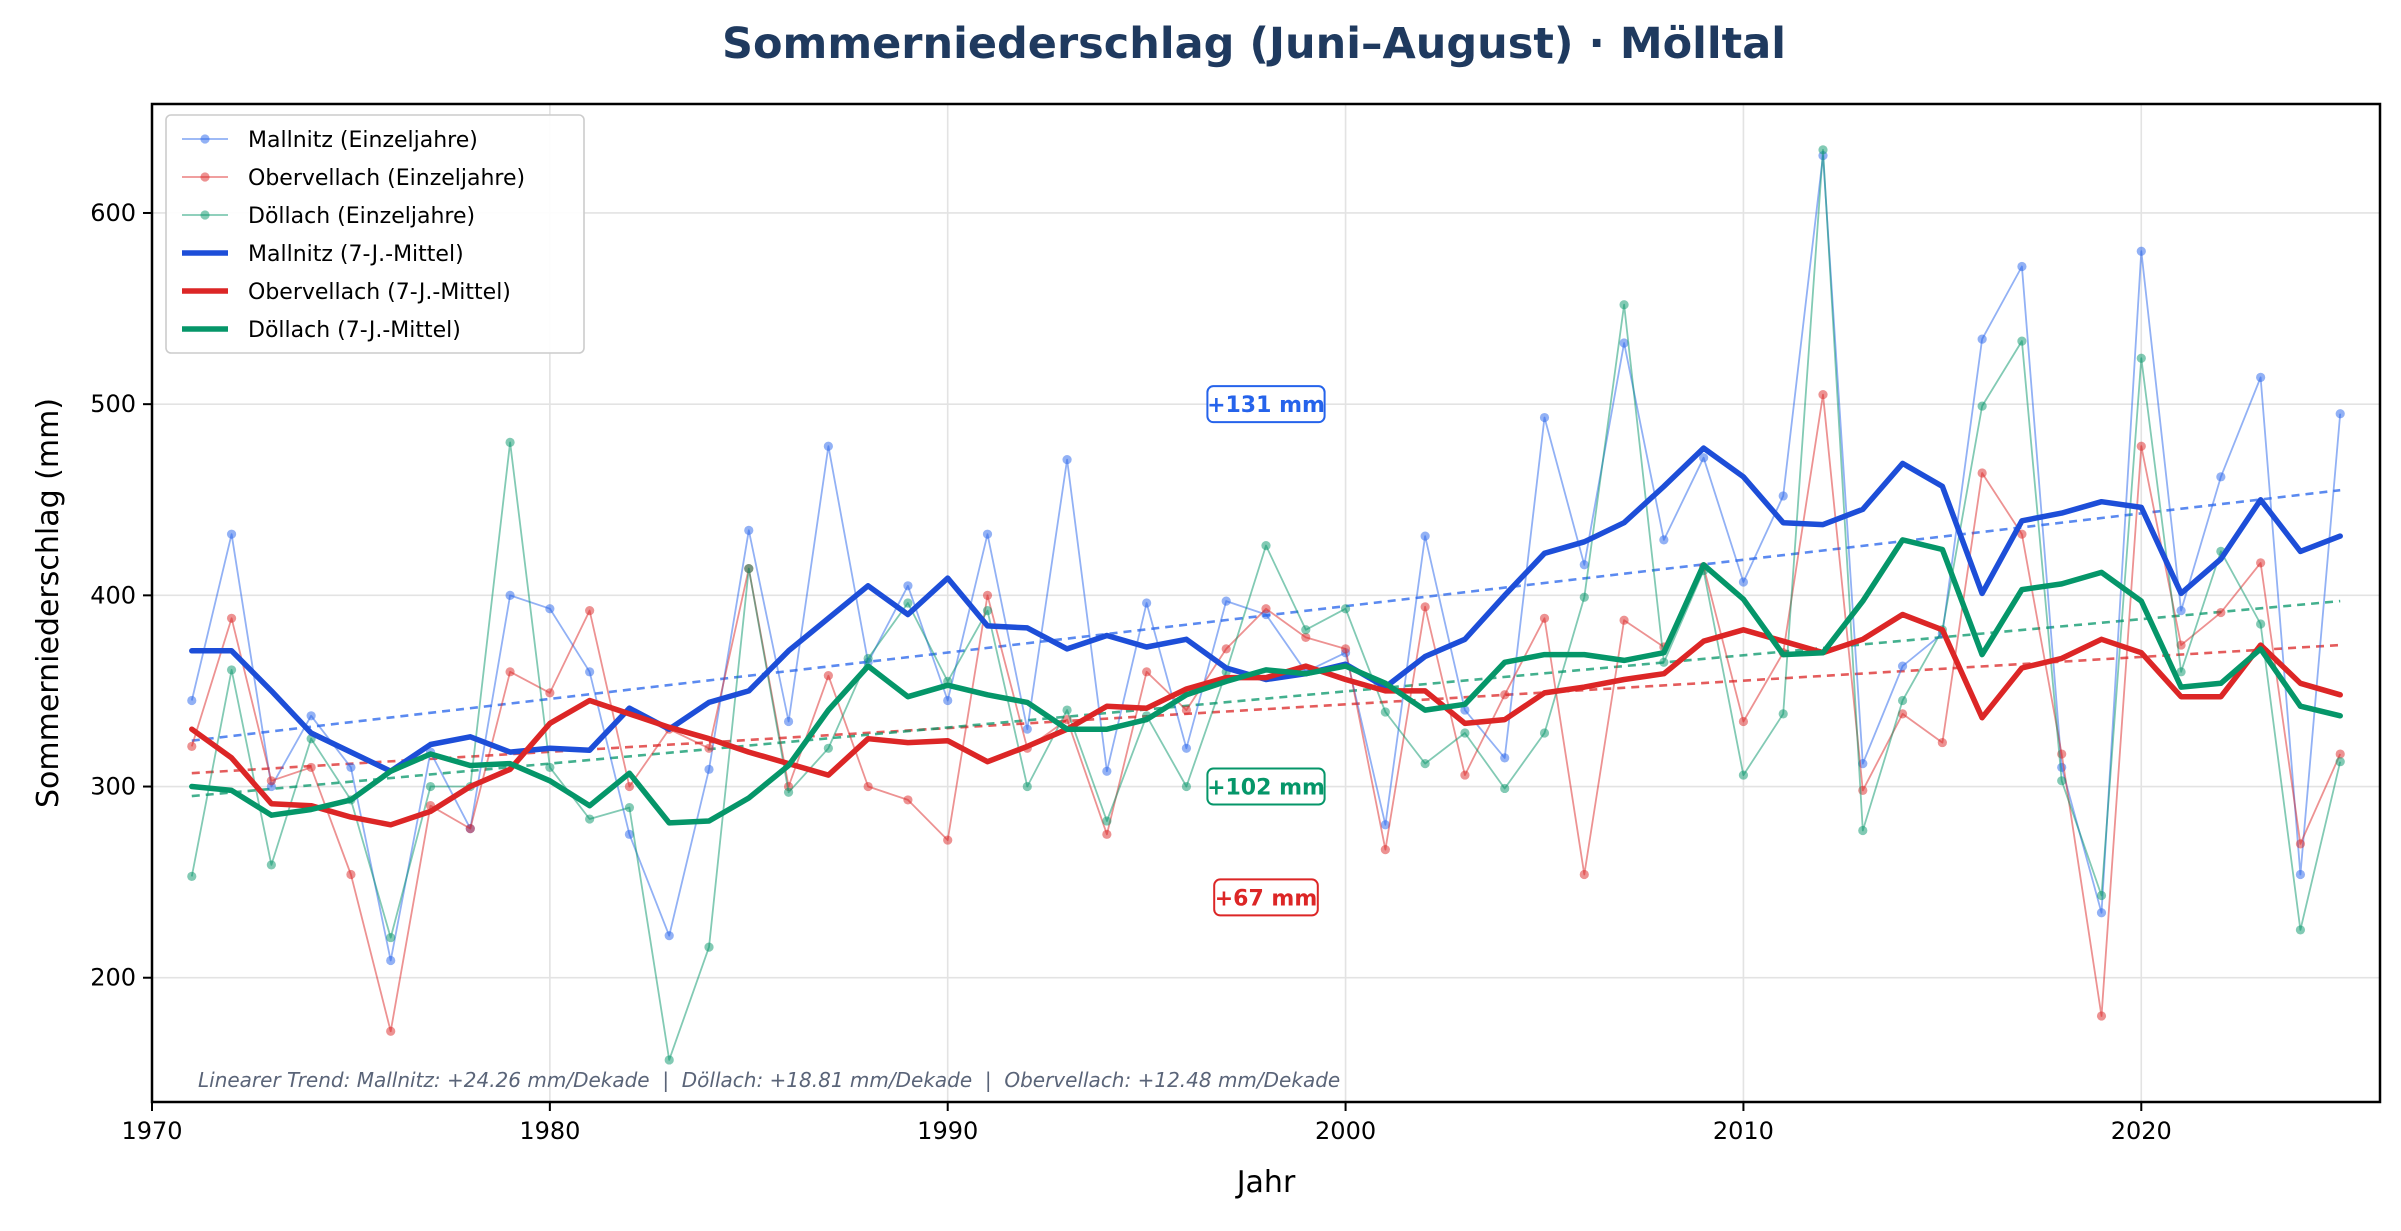 The width and height of the screenshot is (2401, 1231). I want to click on legend-marker-doellach-einzeljahre, so click(205, 215).